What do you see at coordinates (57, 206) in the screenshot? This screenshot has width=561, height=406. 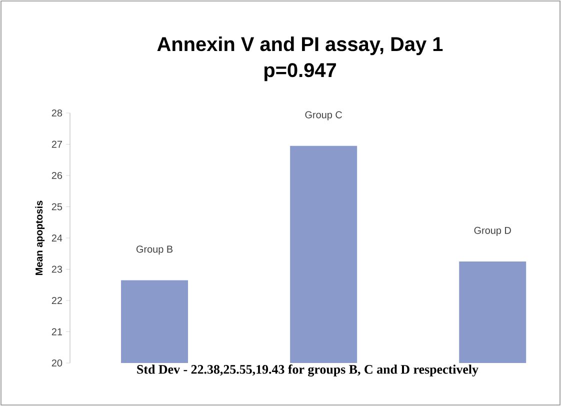 I see `y-tick-label: 25` at bounding box center [57, 206].